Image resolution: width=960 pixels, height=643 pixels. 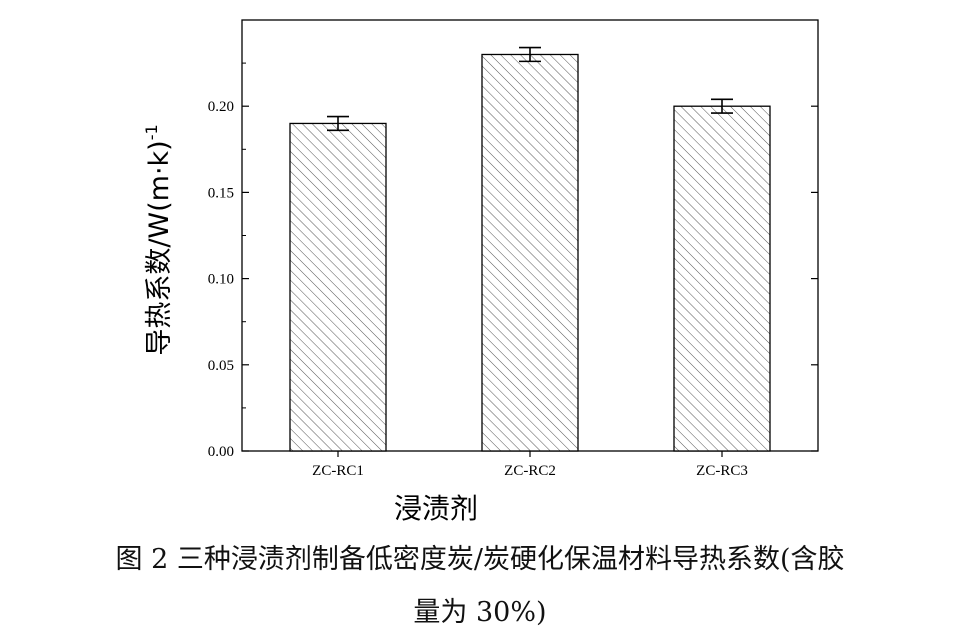 I want to click on y-tick-label: 0.20, so click(x=221, y=107).